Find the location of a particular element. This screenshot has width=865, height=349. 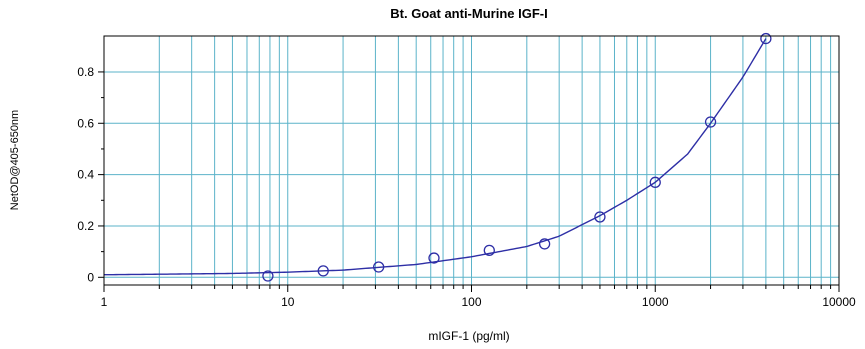

y-axis: 0 0.2 0.4 0.6 0.8 is located at coordinates (90, 174).